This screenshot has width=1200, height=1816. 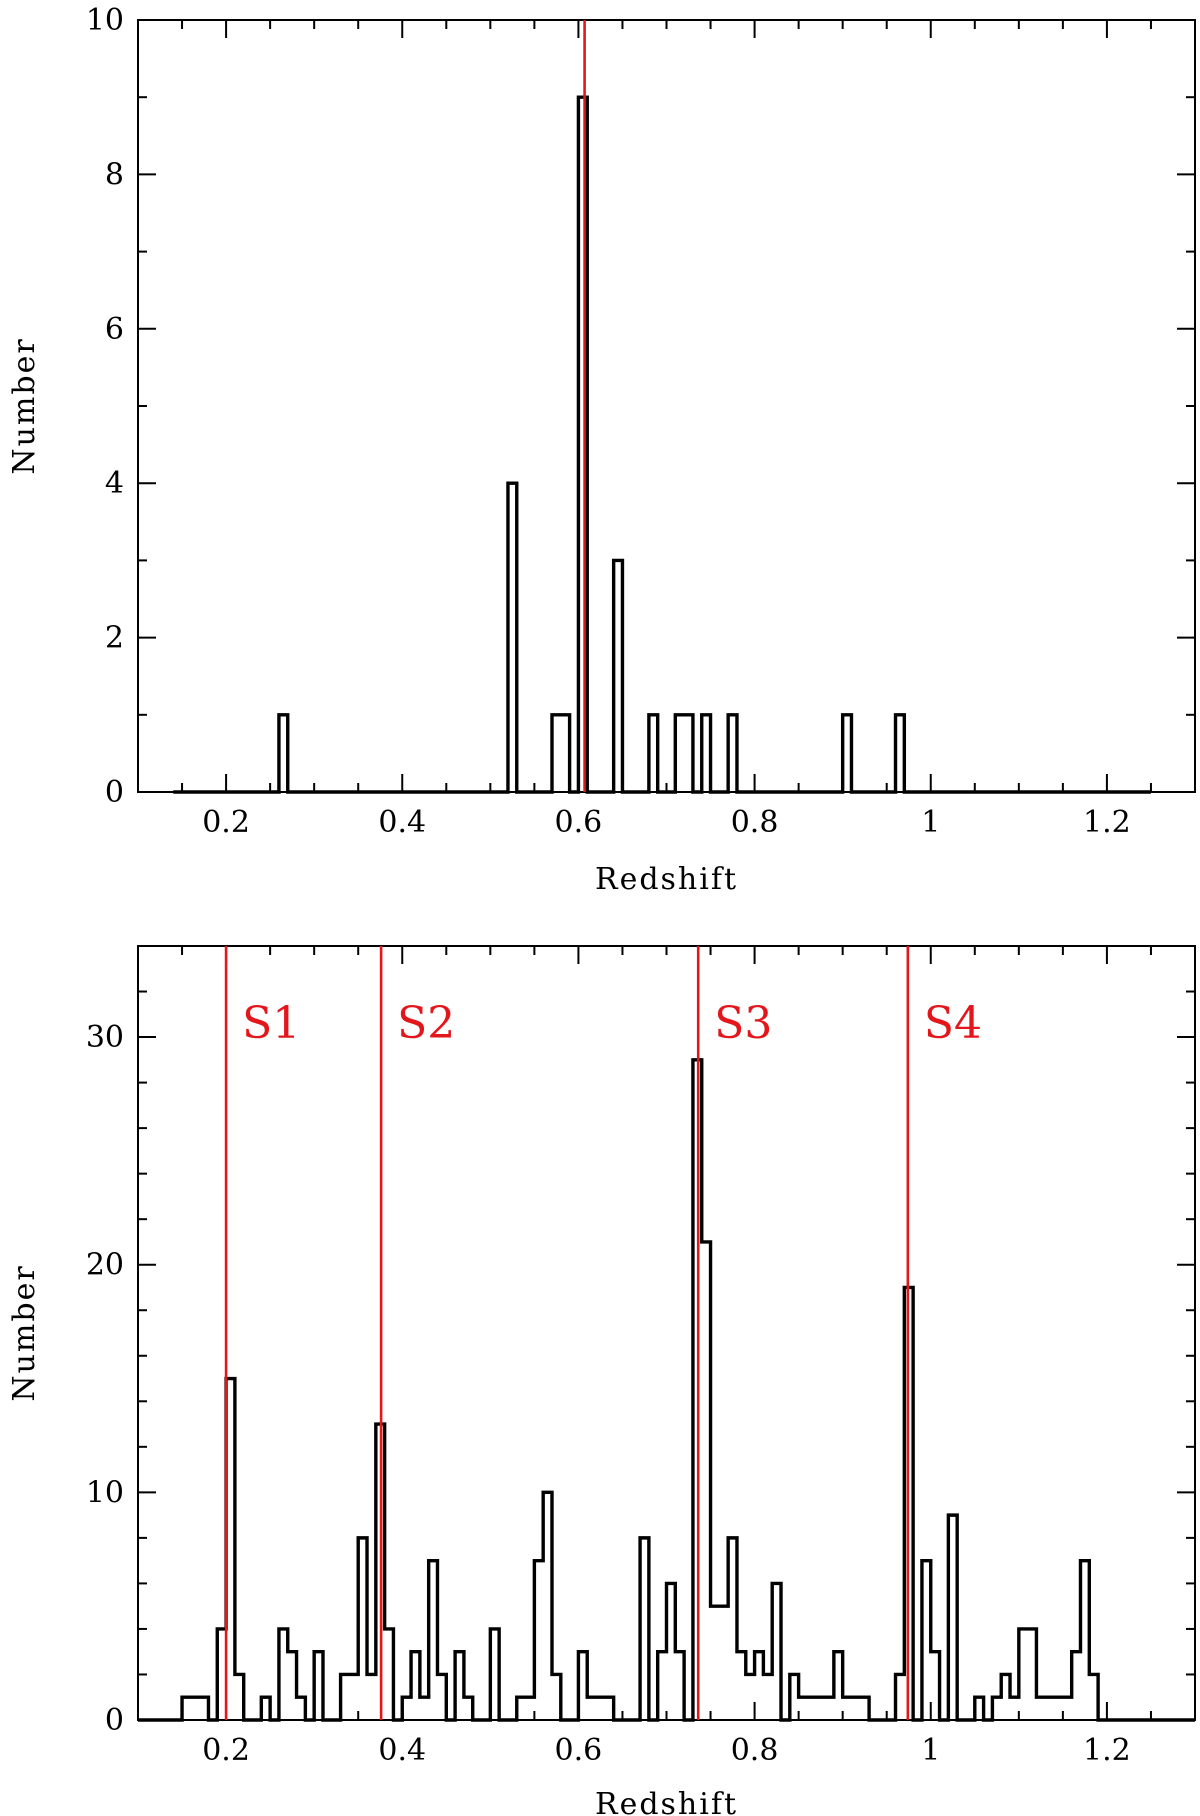 I want to click on marker-label: S1, so click(x=271, y=1023).